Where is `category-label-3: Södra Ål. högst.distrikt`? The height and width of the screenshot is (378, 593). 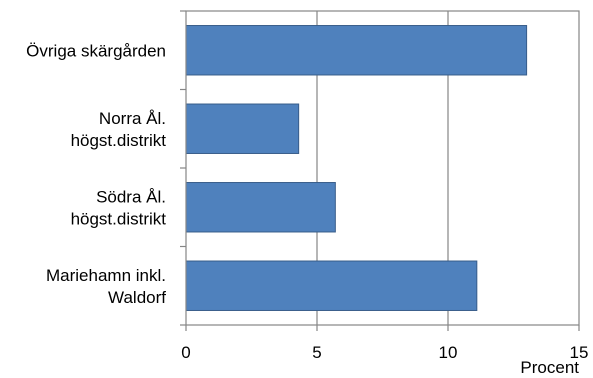
category-label-3: Södra Ål. högst.distrikt is located at coordinates (119, 207).